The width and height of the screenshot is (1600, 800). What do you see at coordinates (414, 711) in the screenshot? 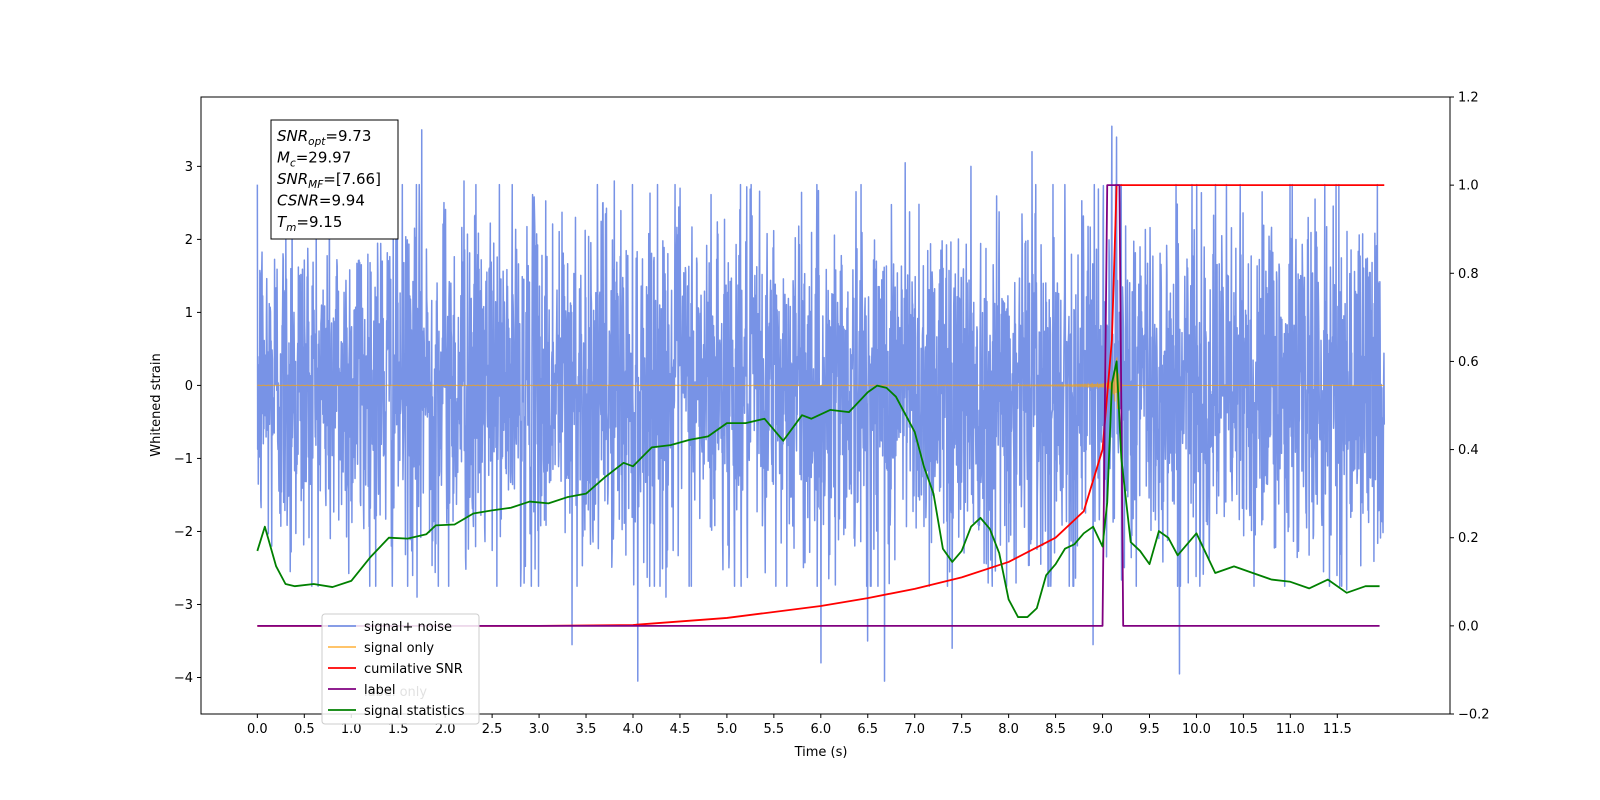
I see `legend-label: signal statistics` at bounding box center [414, 711].